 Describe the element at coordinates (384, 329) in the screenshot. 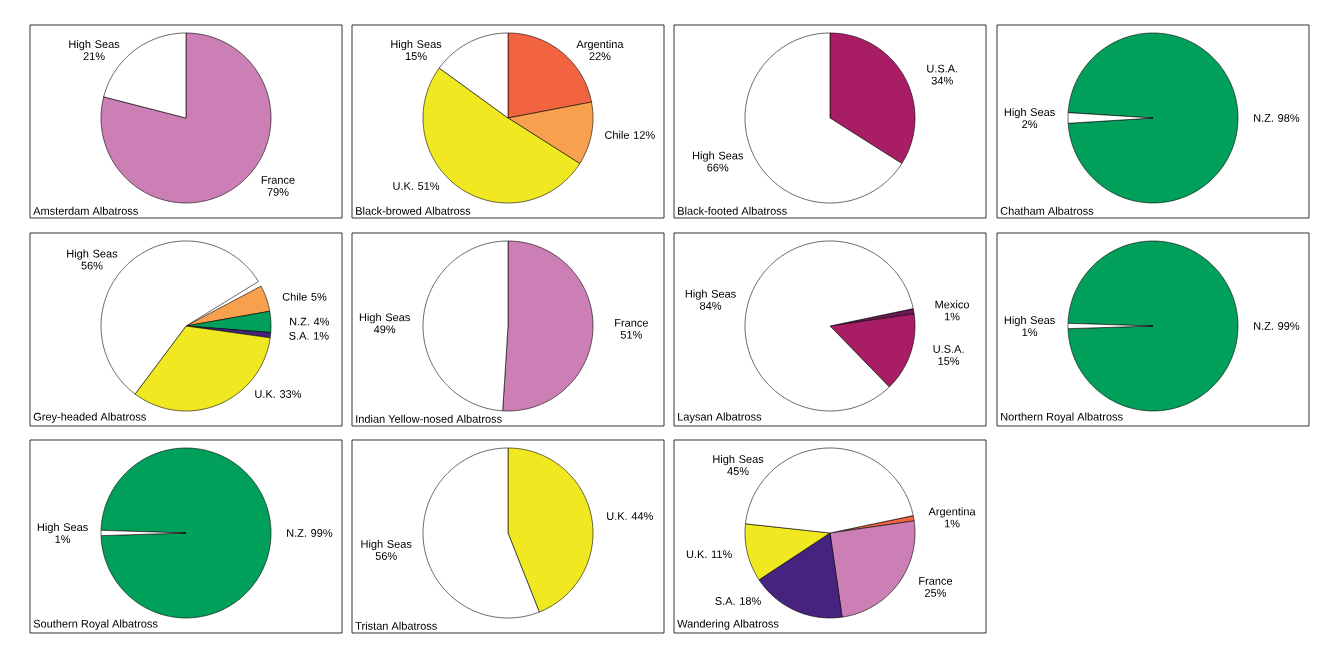

I see `data-label: 49%` at that location.